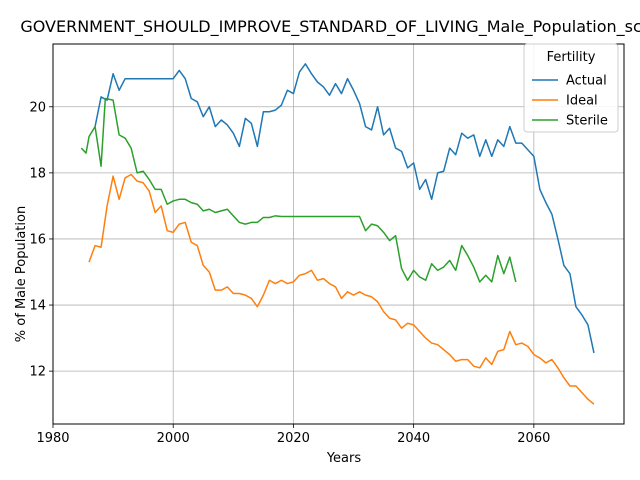 The height and width of the screenshot is (480, 640). What do you see at coordinates (37, 107) in the screenshot?
I see `y-tick-label: 20` at bounding box center [37, 107].